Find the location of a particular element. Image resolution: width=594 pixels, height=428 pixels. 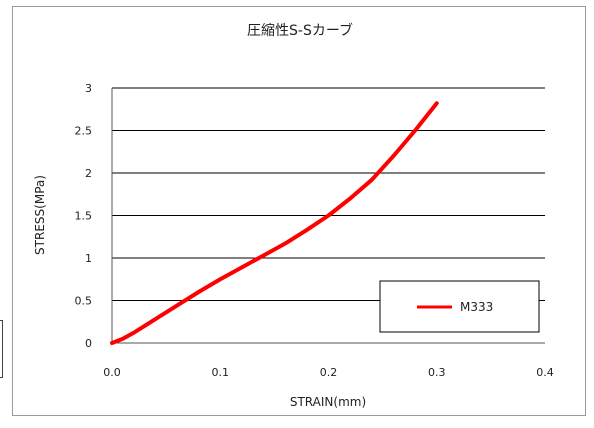

x-tick-label: 0.4 is located at coordinates (545, 372).